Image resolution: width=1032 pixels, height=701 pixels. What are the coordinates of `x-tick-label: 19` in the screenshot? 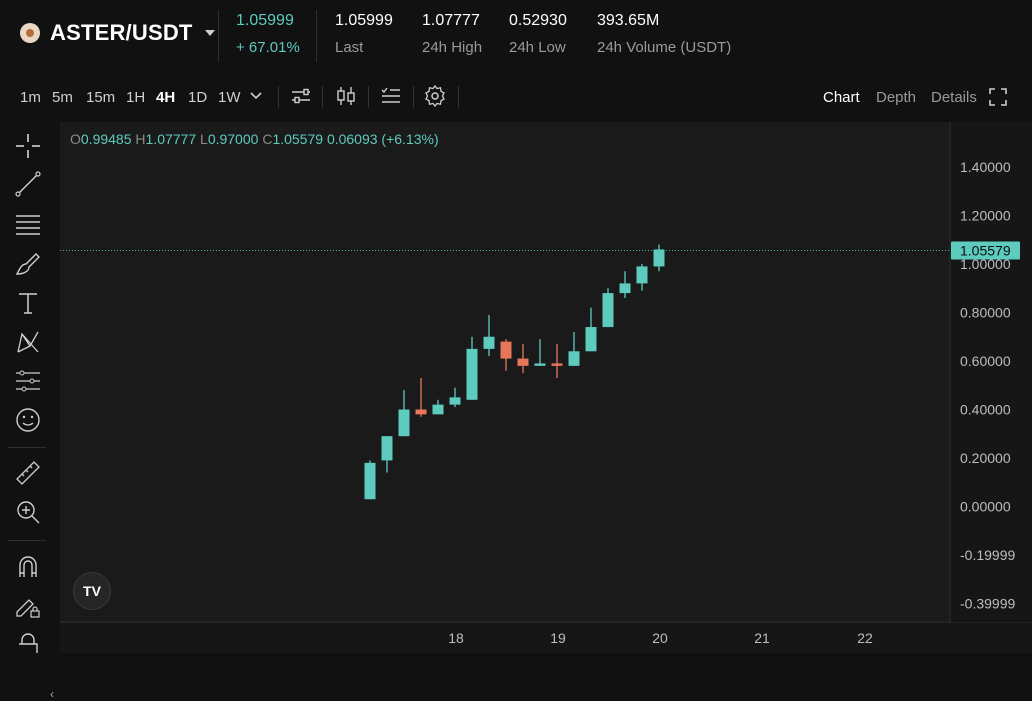 It's located at (558, 638).